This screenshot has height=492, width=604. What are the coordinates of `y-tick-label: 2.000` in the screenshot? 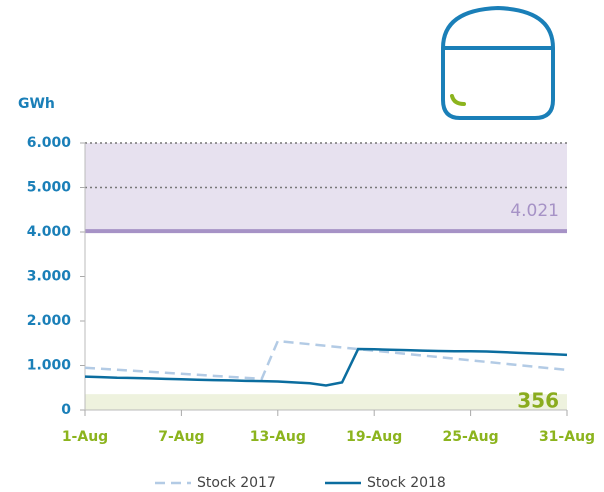 It's located at (49, 321).